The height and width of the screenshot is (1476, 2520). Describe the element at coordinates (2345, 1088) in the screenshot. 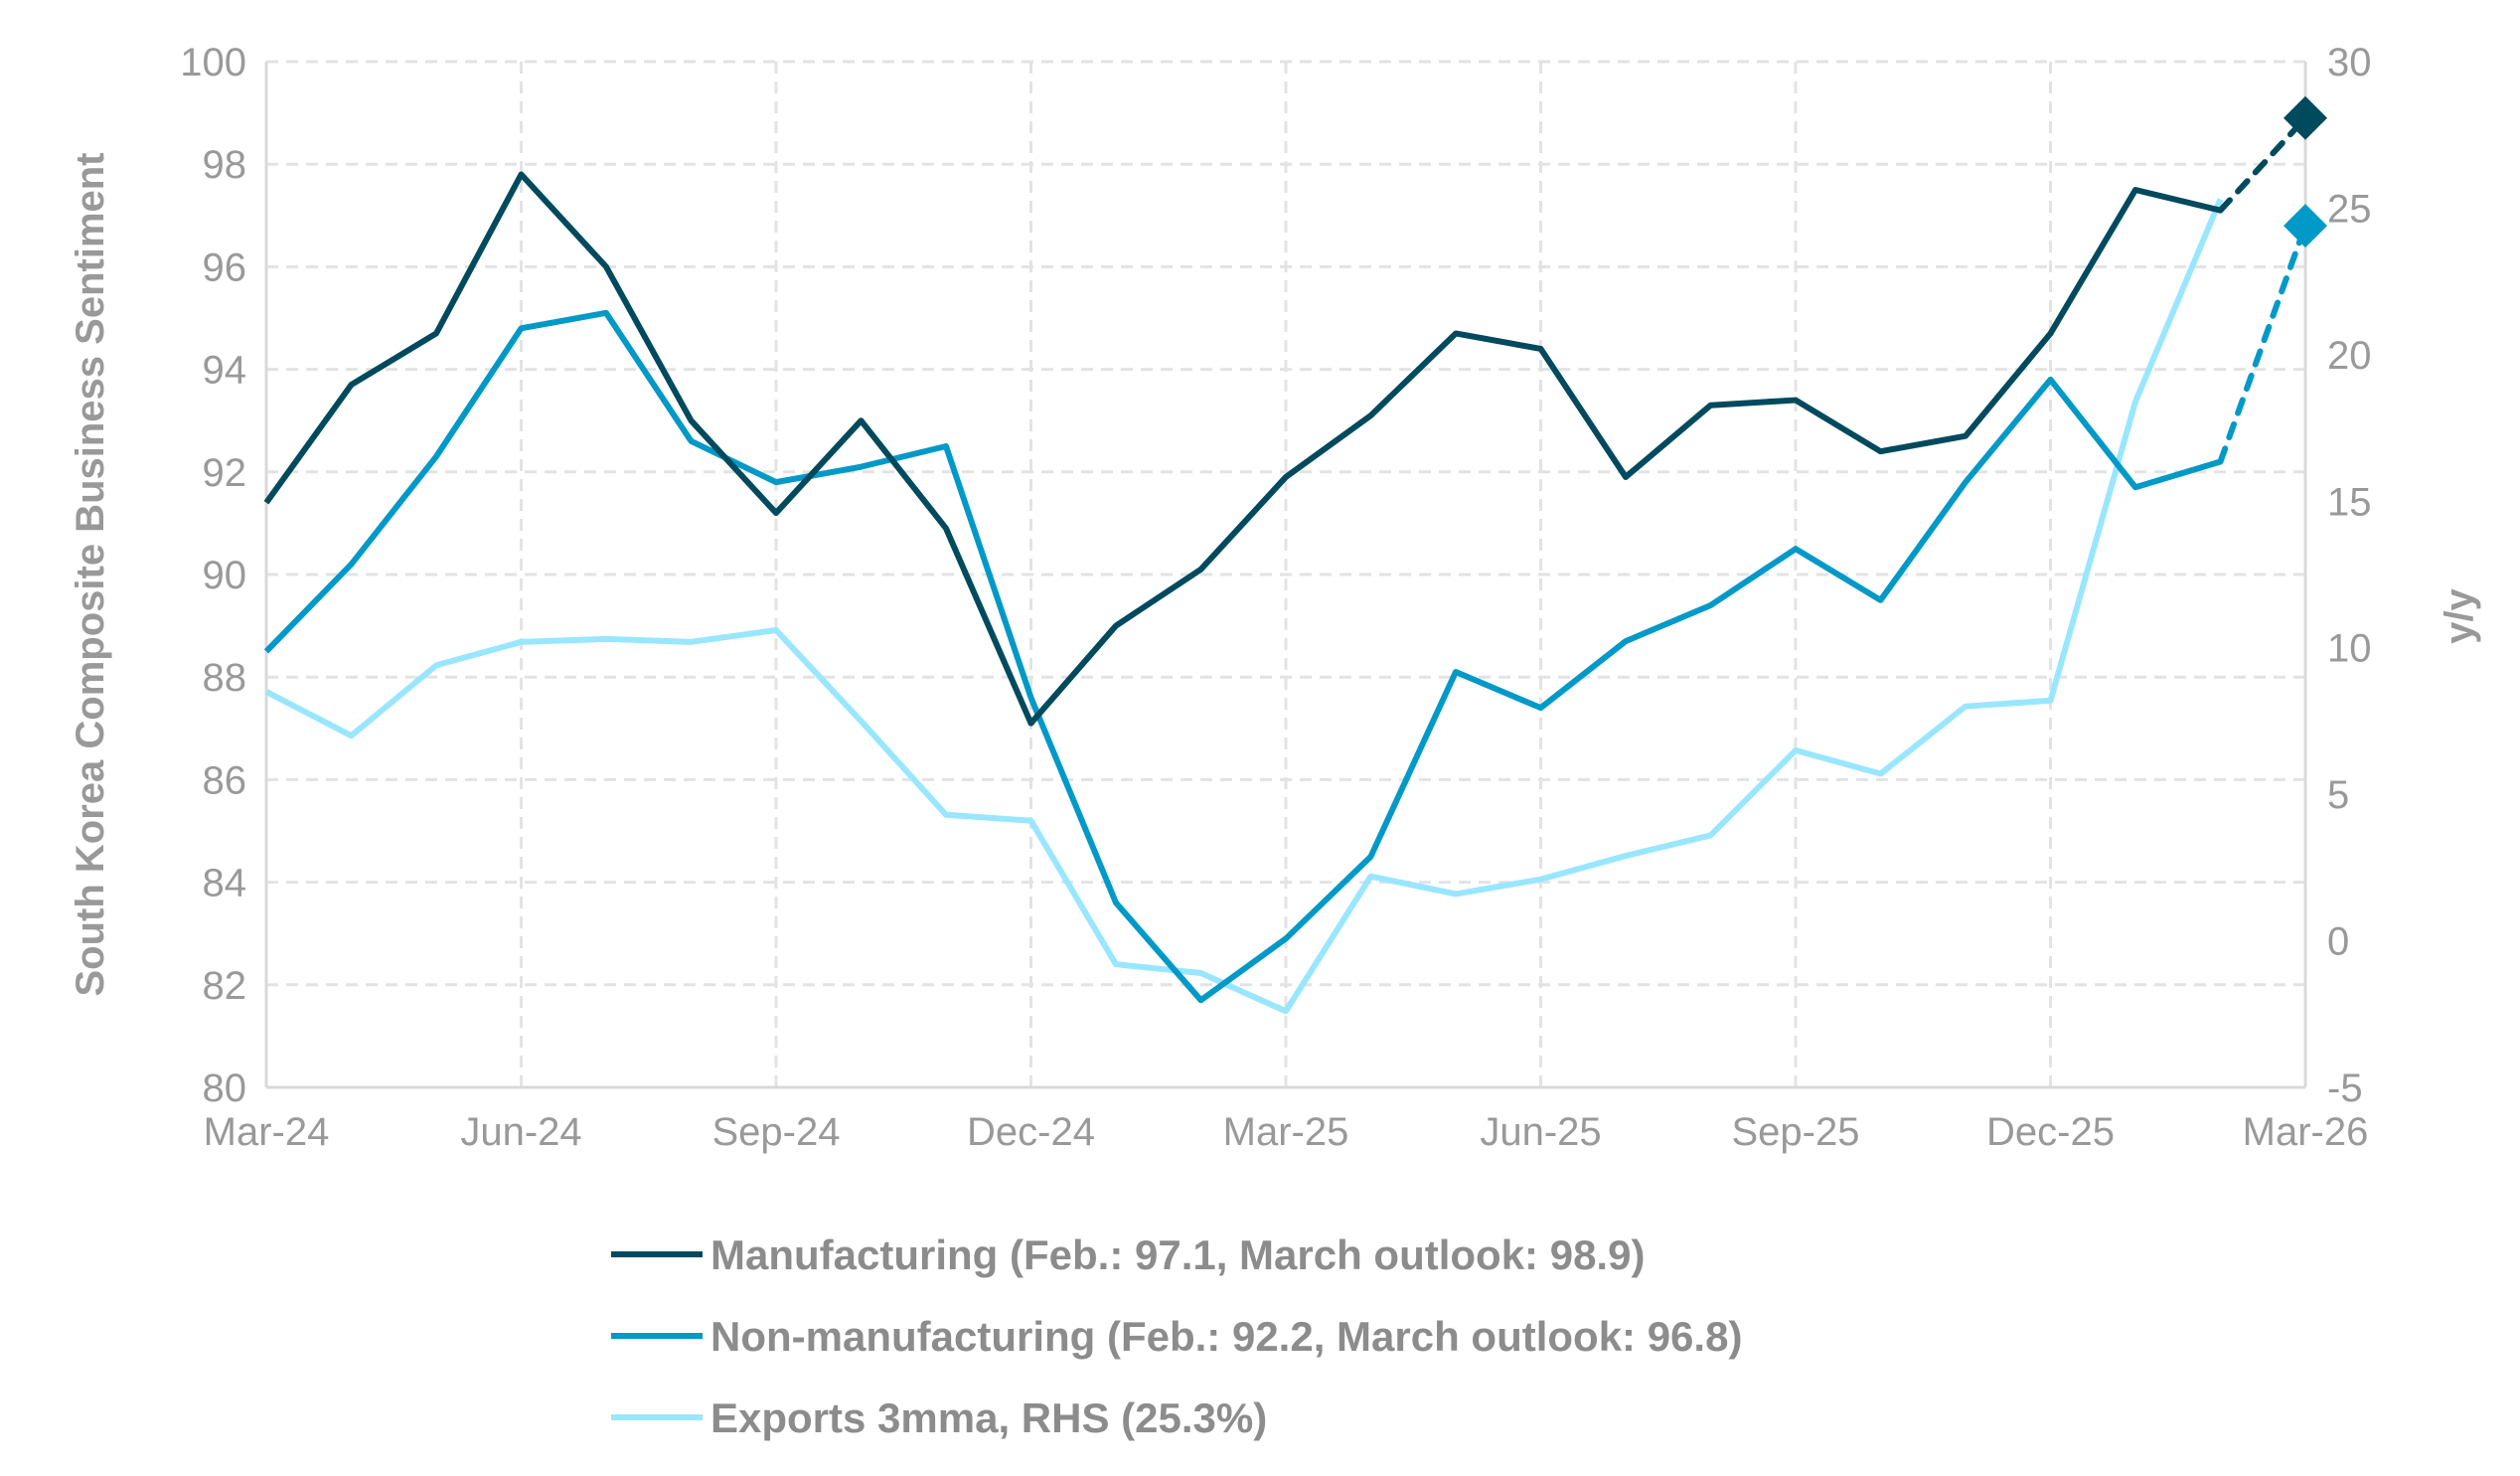

I see `y2-tick-label: -5` at that location.